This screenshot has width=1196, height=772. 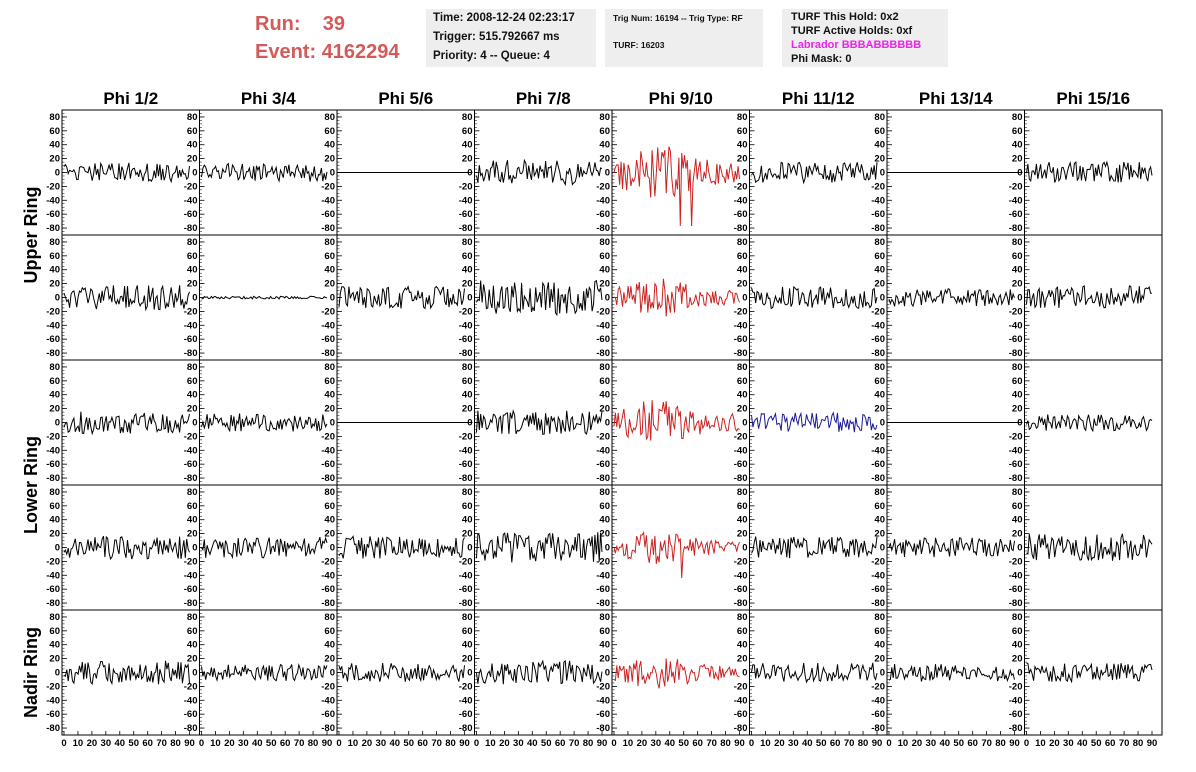 I want to click on run-label: Run:, so click(x=278, y=24).